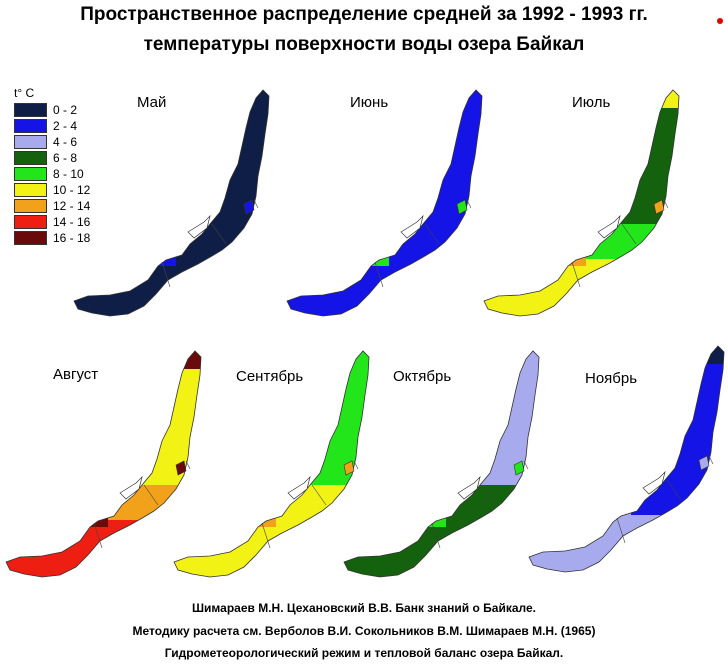  What do you see at coordinates (369, 102) in the screenshot?
I see `map-month-label: Июнь` at bounding box center [369, 102].